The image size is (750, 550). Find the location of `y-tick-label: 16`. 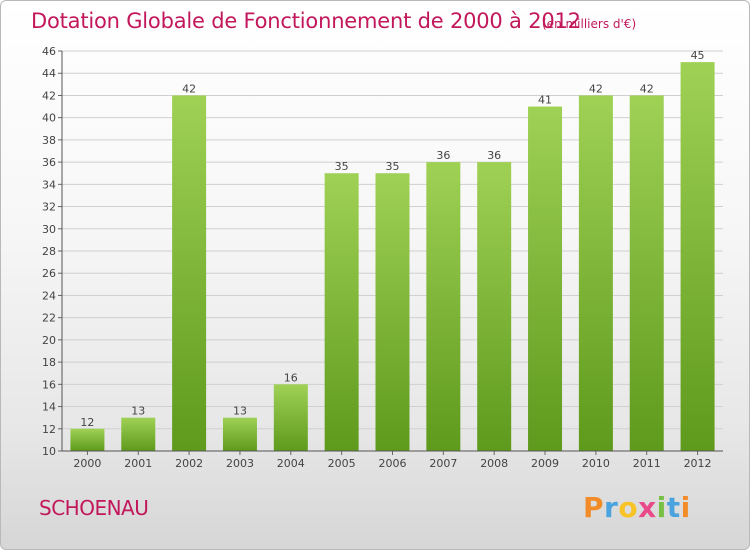

y-tick-label: 16 is located at coordinates (49, 384).